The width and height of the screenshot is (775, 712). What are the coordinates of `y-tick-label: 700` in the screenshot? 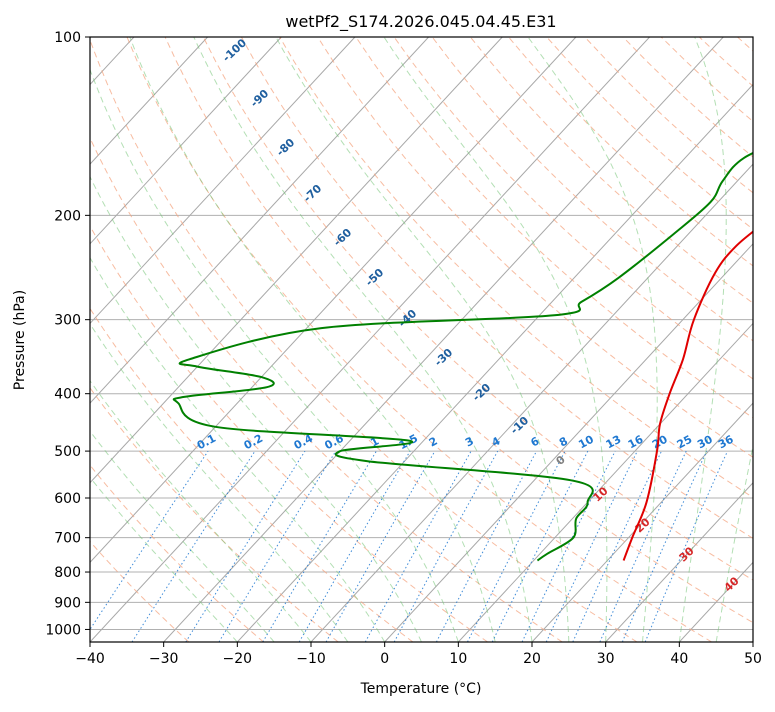 It's located at (67, 539).